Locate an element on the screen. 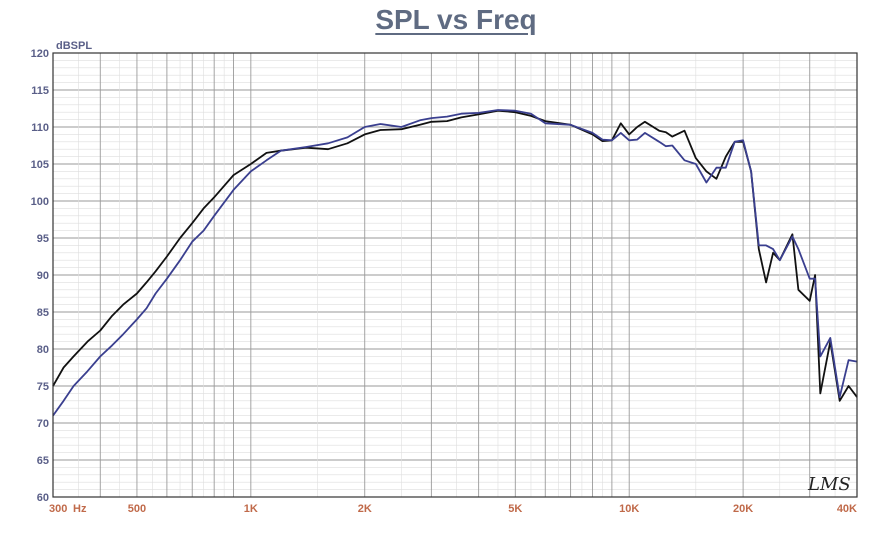  y-tick-label: 115 is located at coordinates (40, 91).